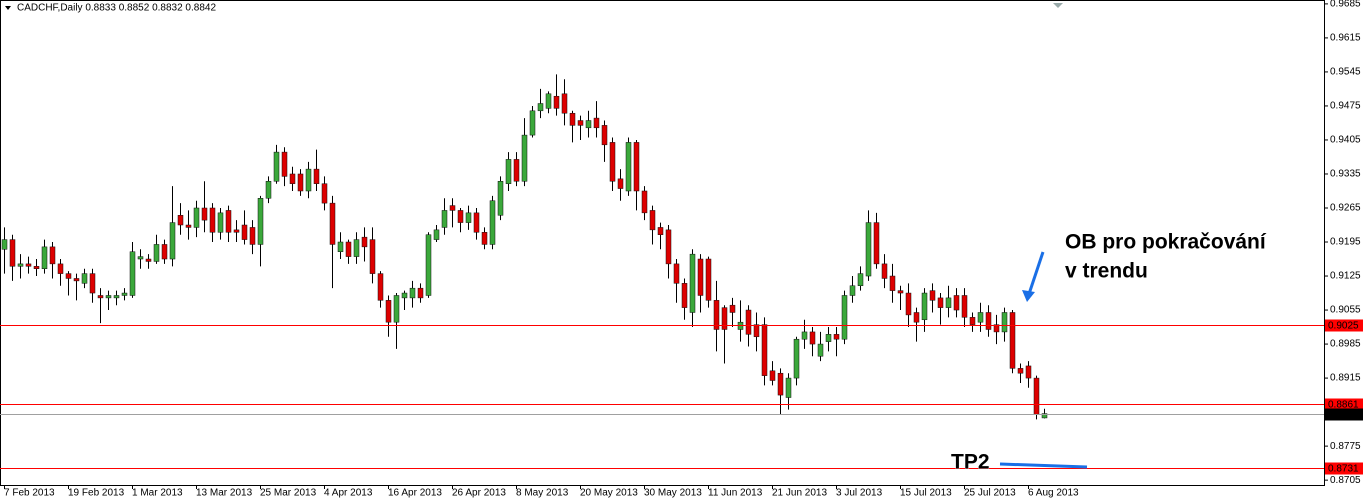  What do you see at coordinates (1345, 480) in the screenshot?
I see `y-tick-label: 0.8705` at bounding box center [1345, 480].